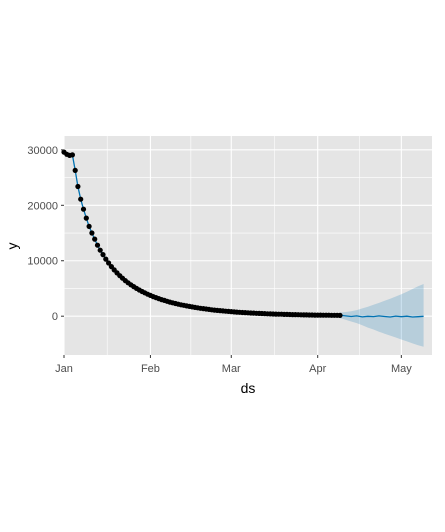 The width and height of the screenshot is (445, 532). What do you see at coordinates (42, 262) in the screenshot?
I see `y-tick-label: 10000` at bounding box center [42, 262].